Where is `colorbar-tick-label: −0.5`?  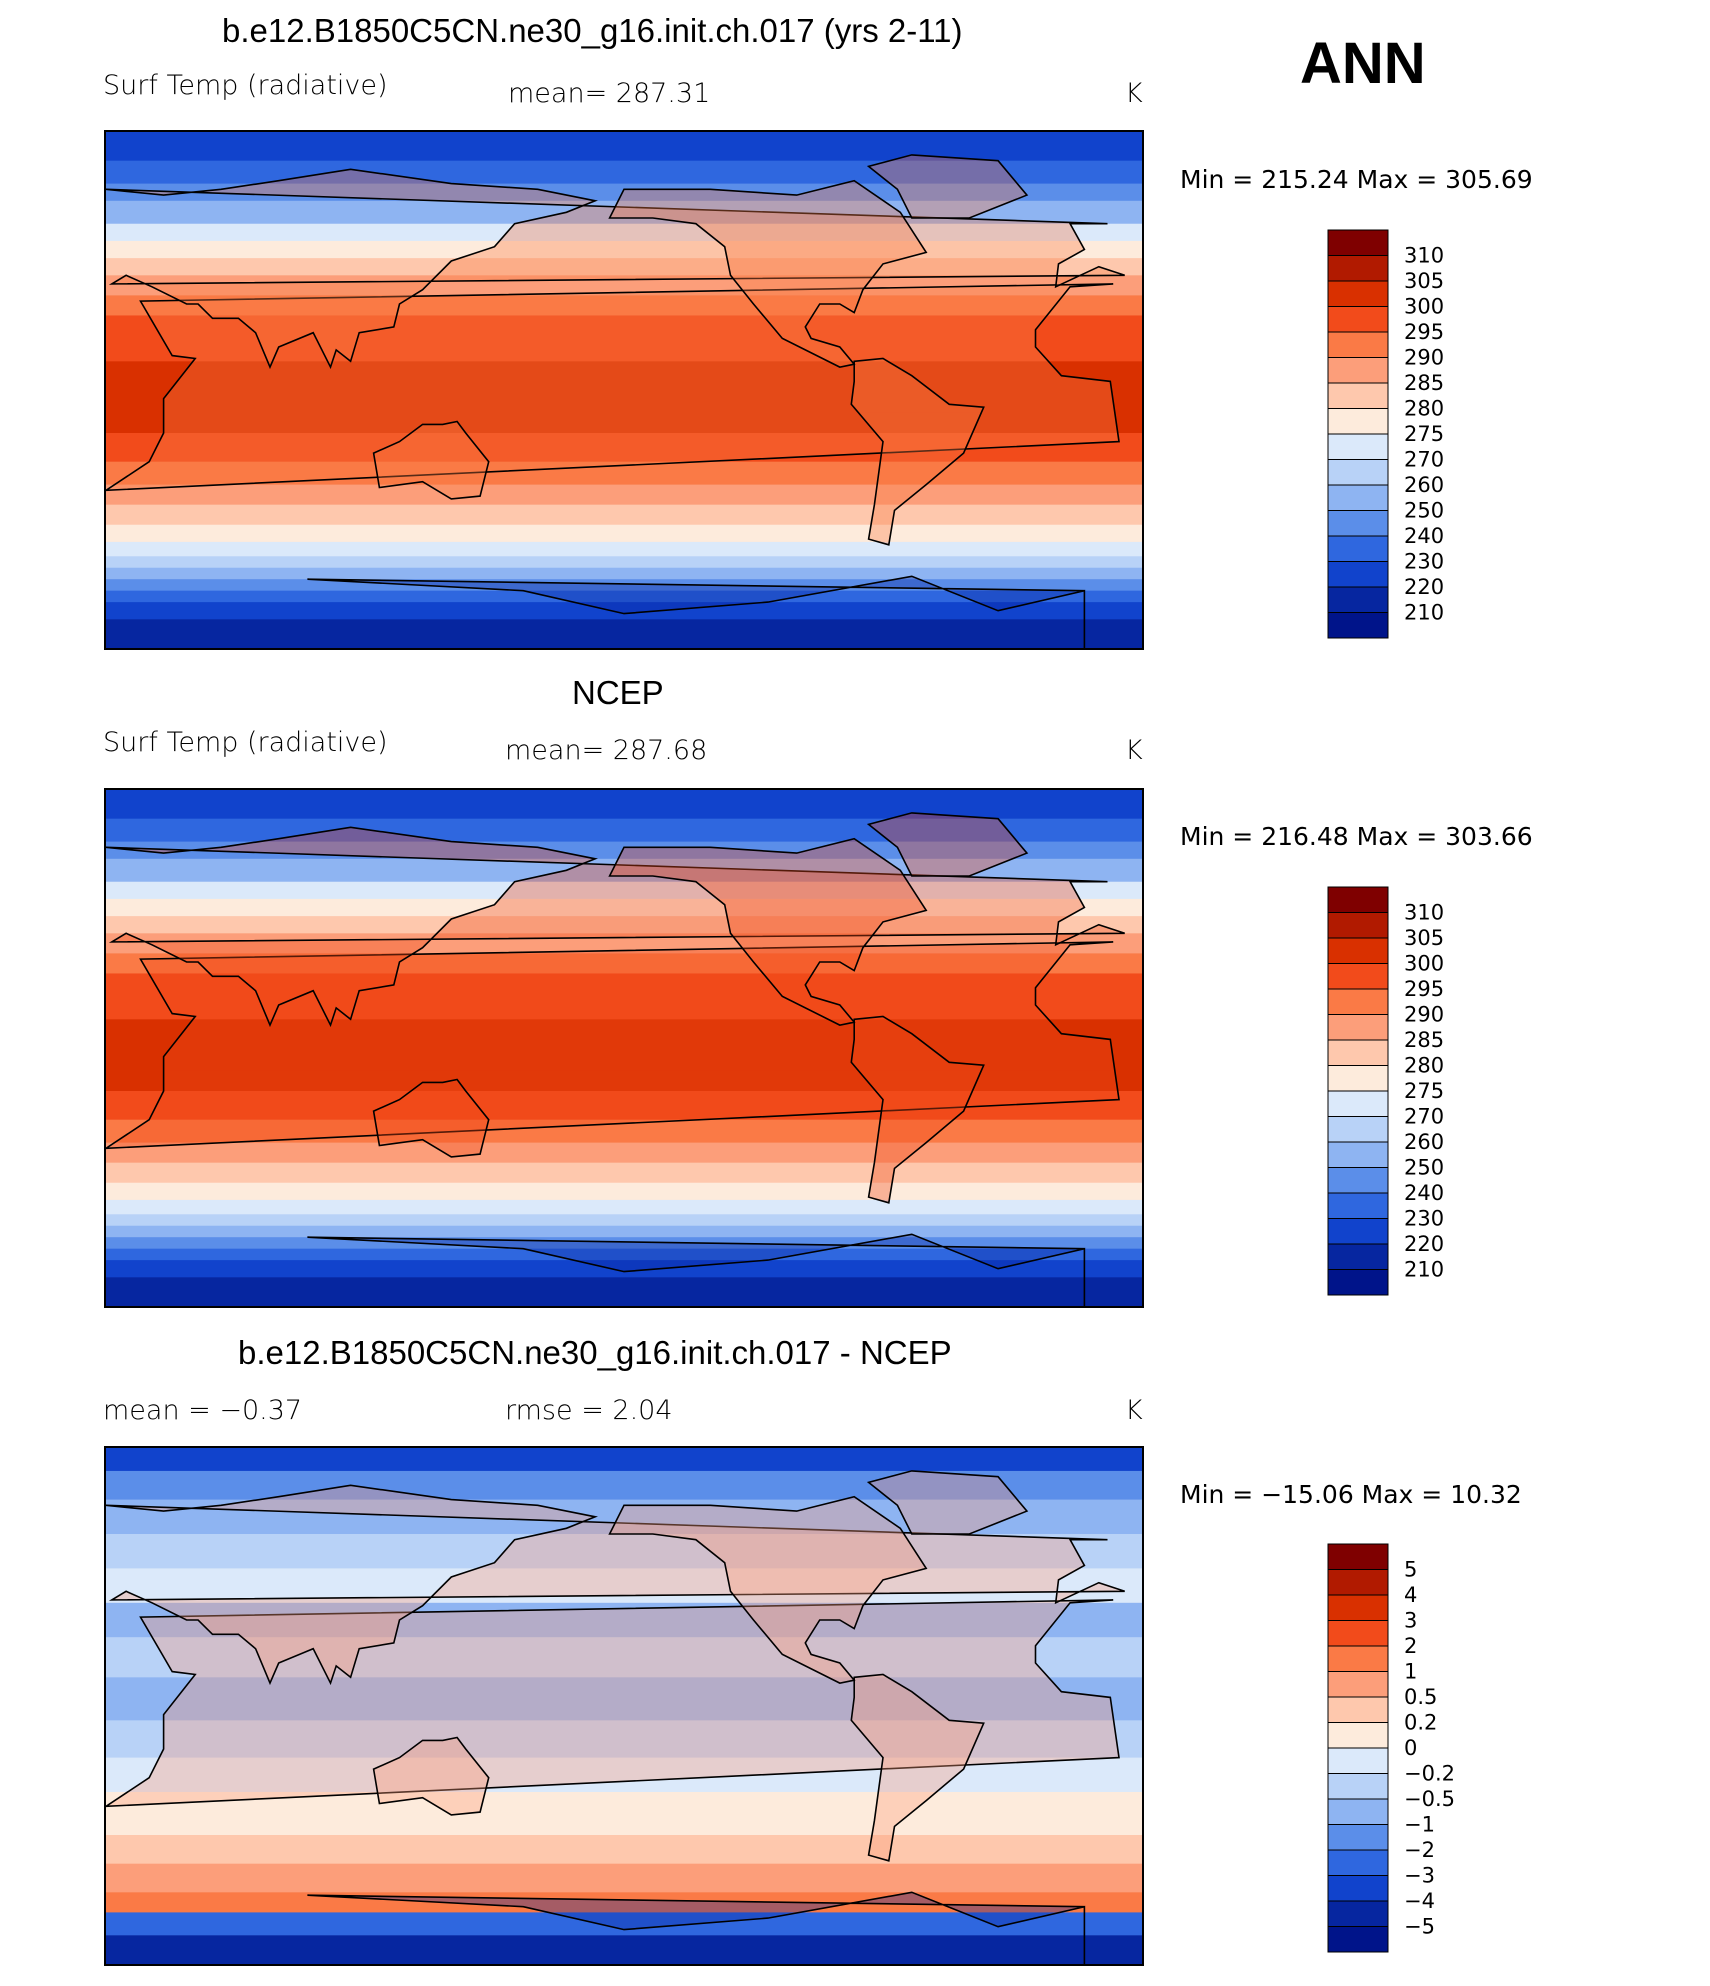
colorbar-tick-label: −0.5 is located at coordinates (1429, 1799).